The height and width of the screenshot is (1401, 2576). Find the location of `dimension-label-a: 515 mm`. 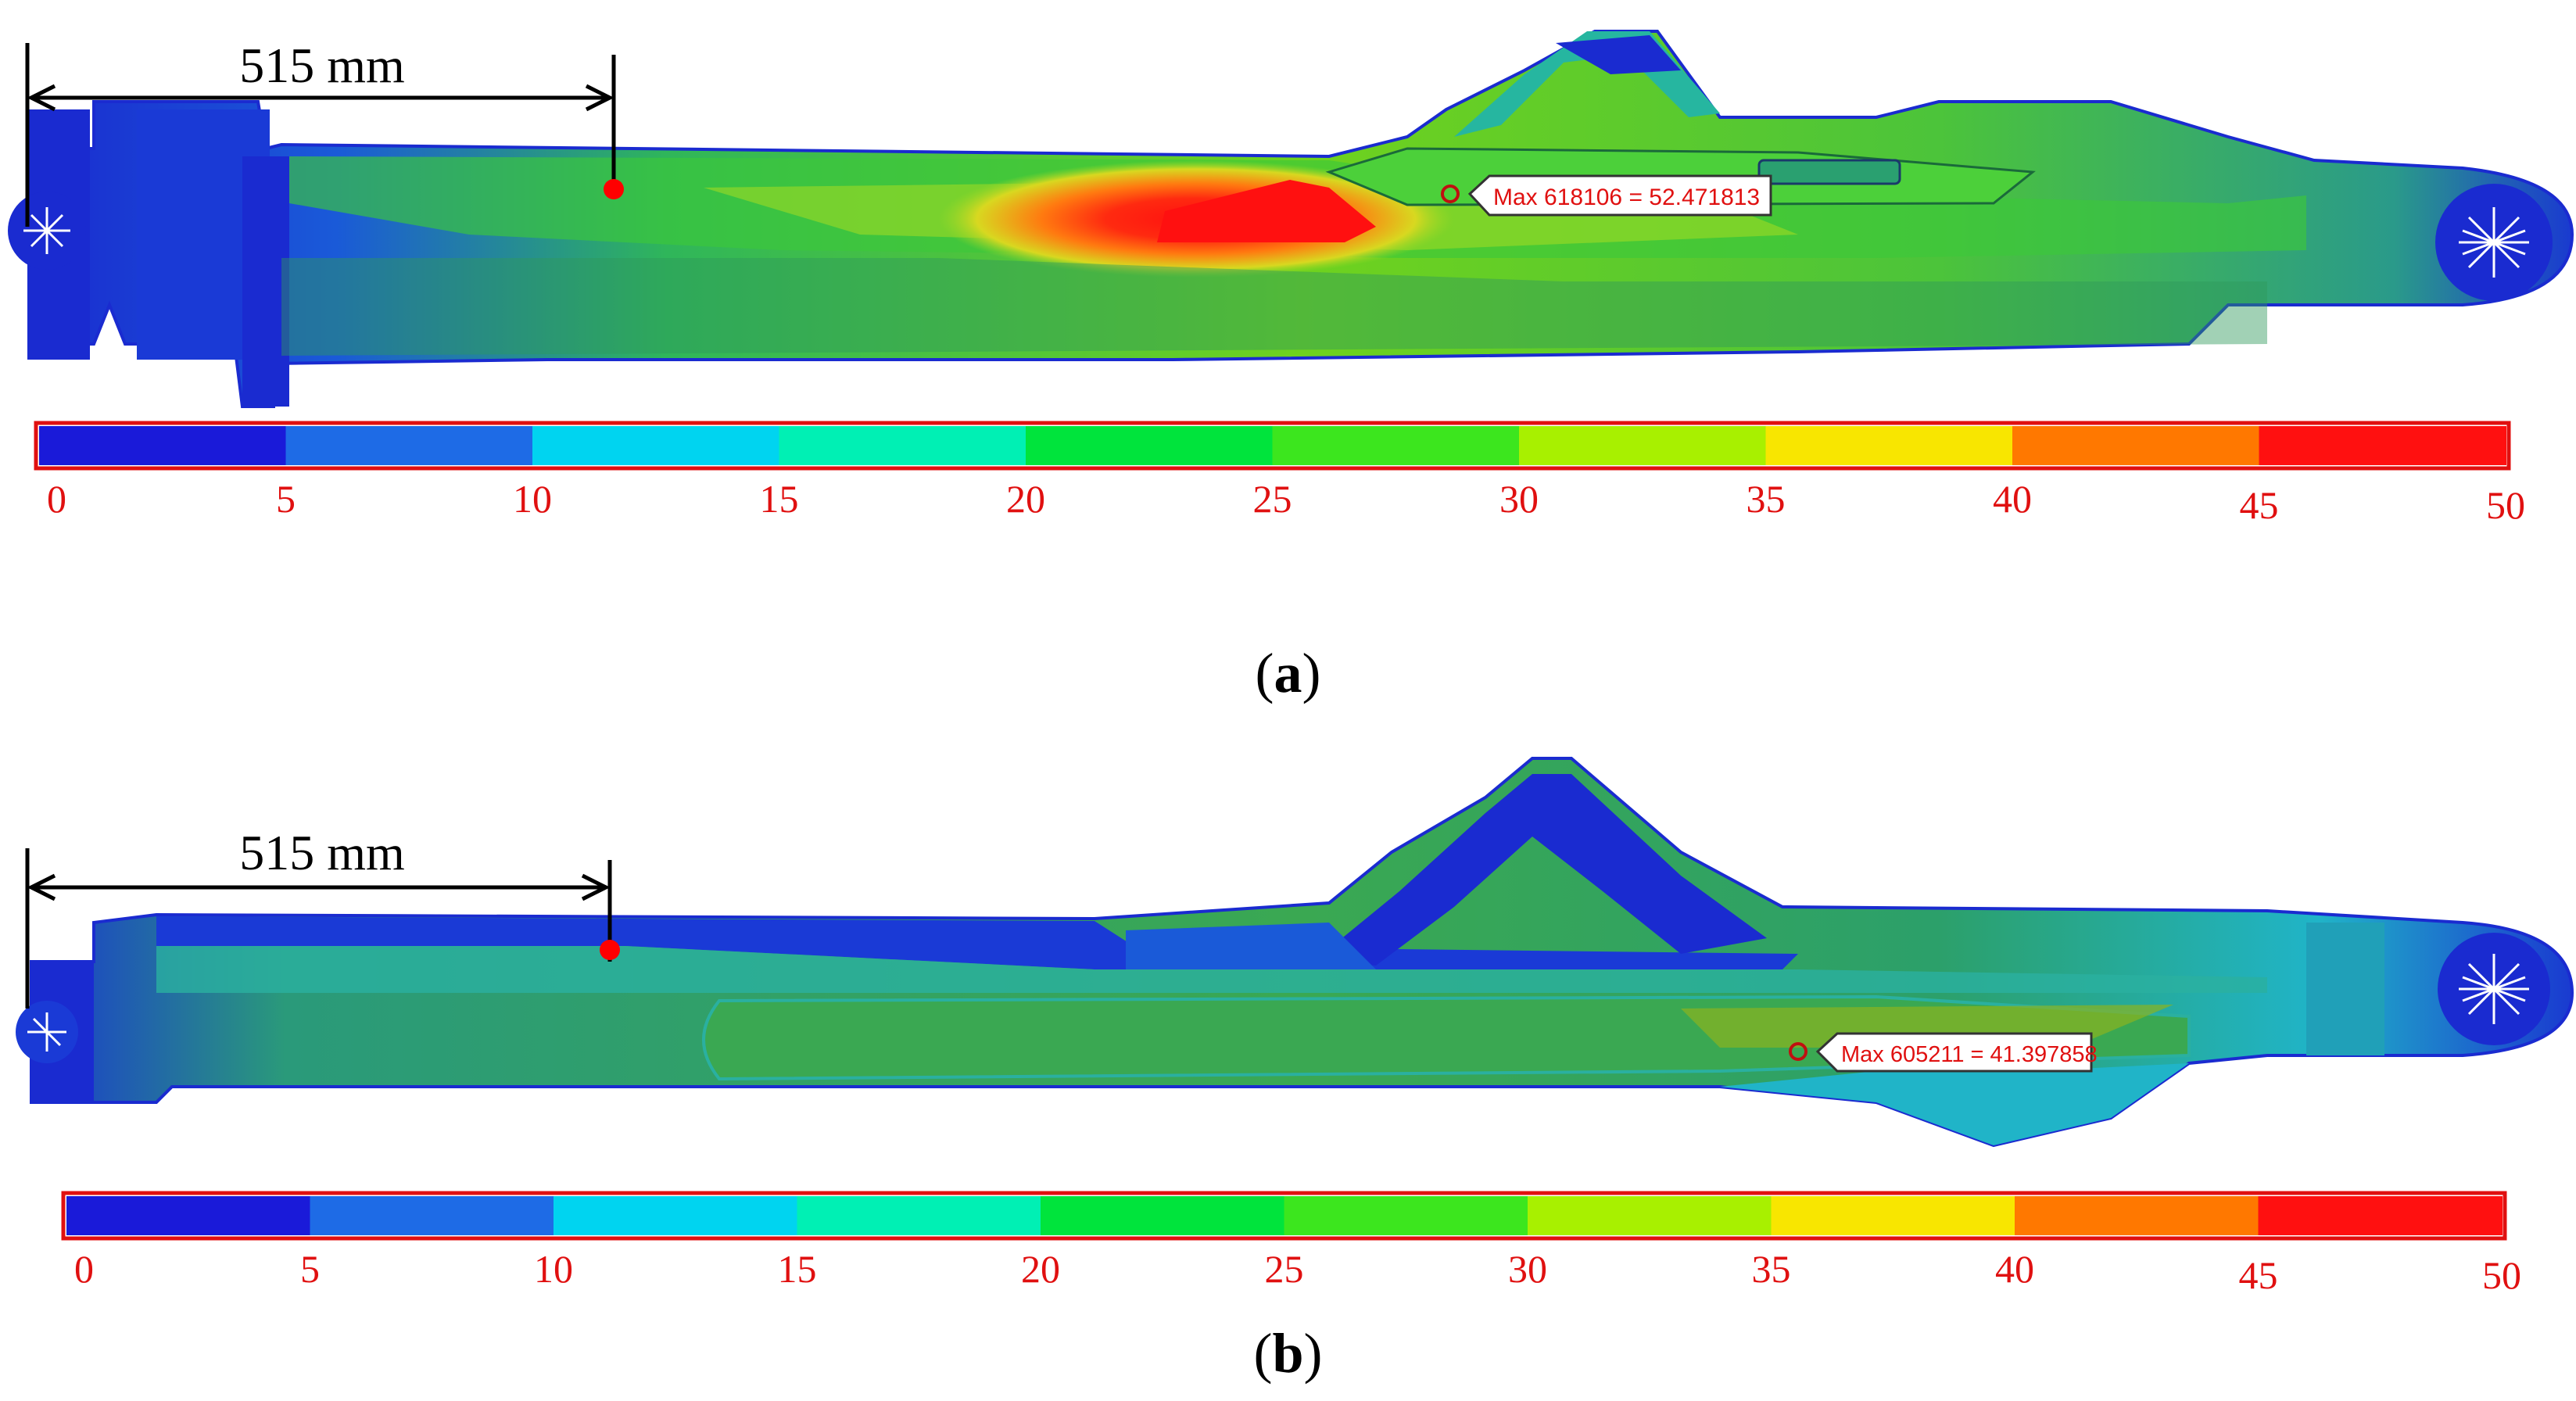

dimension-label-a: 515 mm is located at coordinates (322, 65).